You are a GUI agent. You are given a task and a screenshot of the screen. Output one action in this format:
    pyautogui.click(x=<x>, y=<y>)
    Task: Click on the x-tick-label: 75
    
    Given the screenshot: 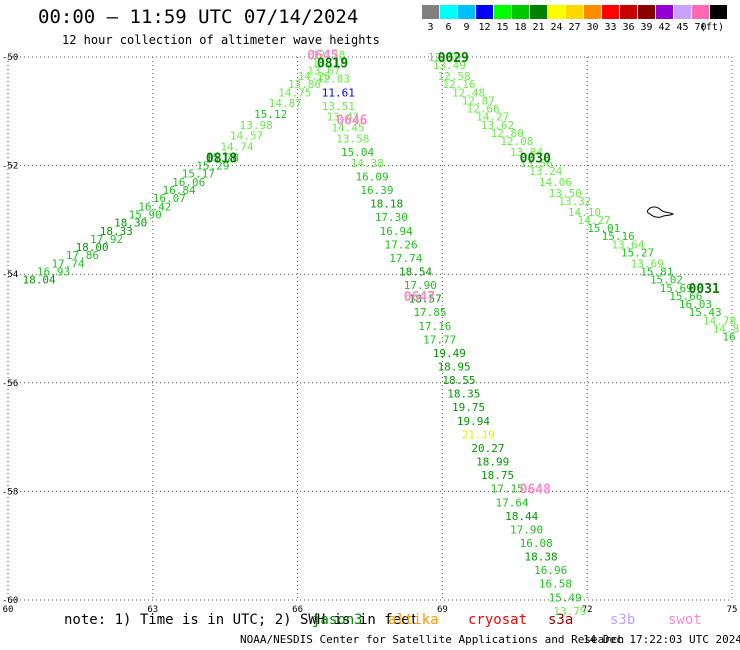 What is the action you would take?
    pyautogui.click(x=732, y=610)
    